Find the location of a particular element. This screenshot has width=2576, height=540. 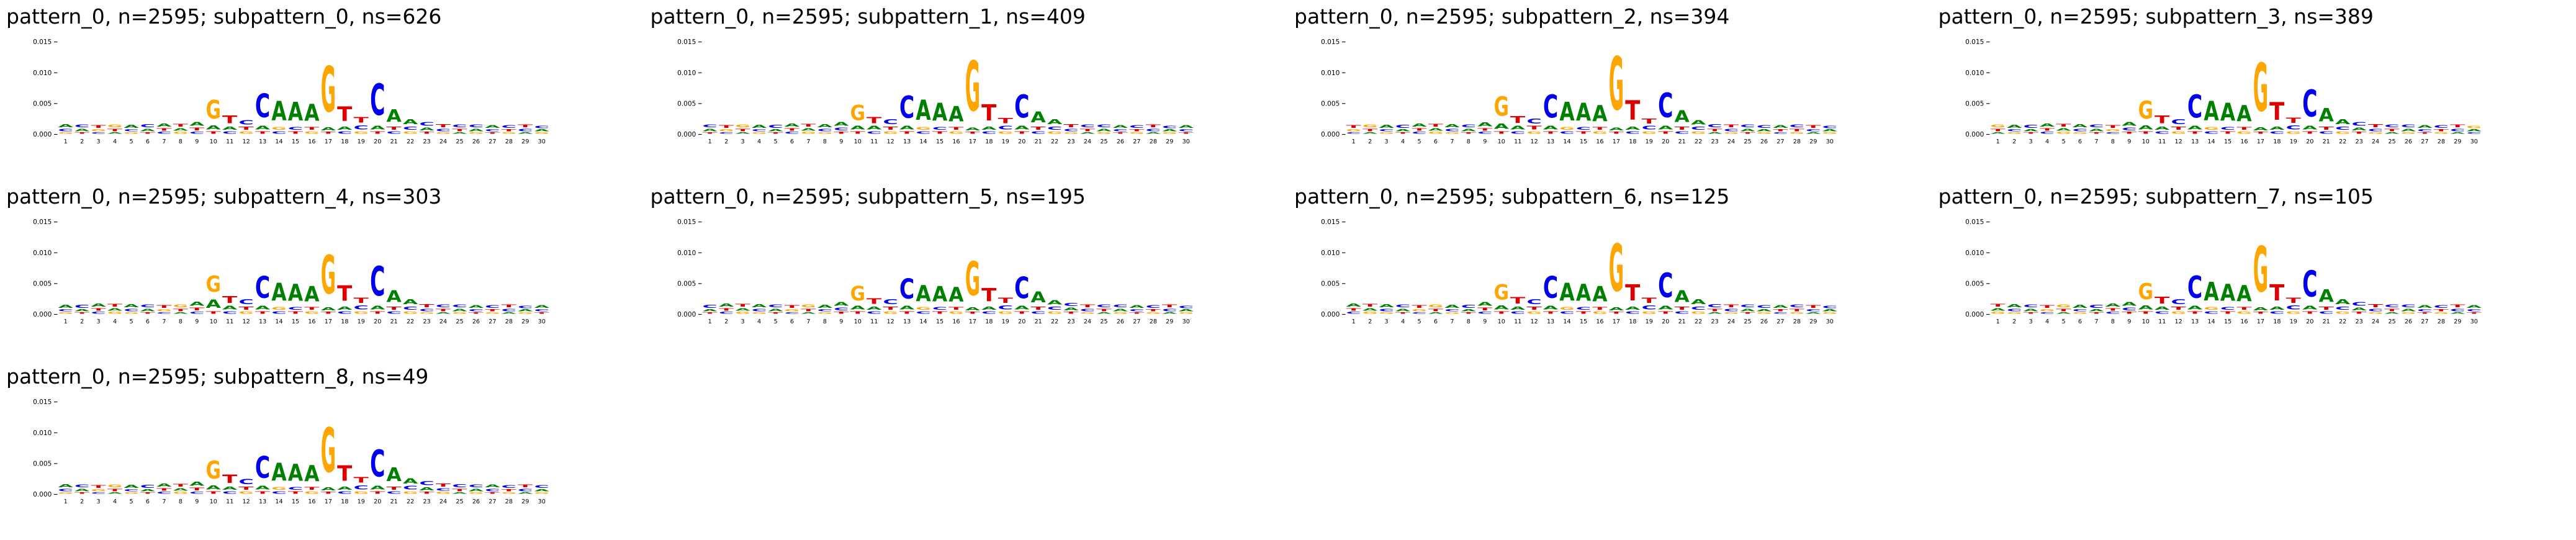

svg-text: 29 is located at coordinates (2457, 141).